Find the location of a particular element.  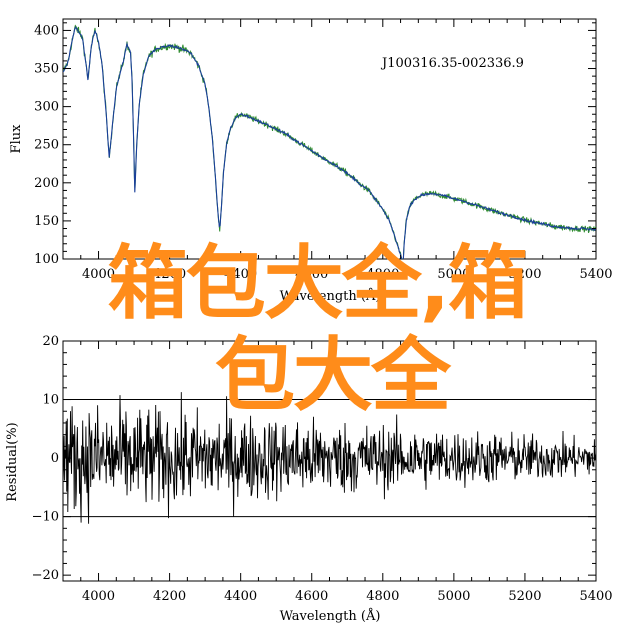

flux-x-axis-label: Wavelength (Å) is located at coordinates (330, 296).